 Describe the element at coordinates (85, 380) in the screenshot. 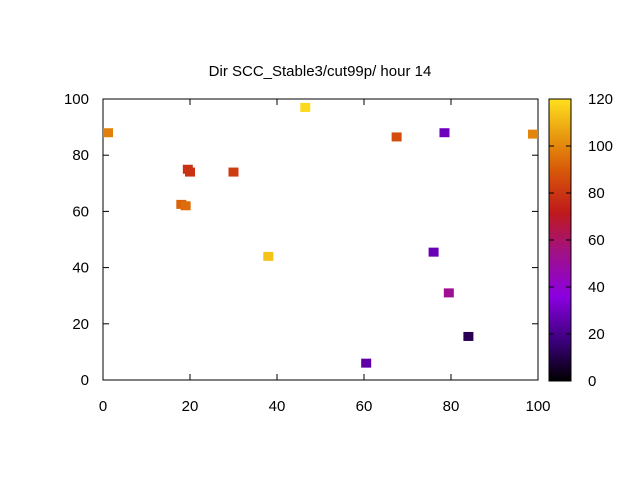

I see `y-tick-label: 0` at that location.